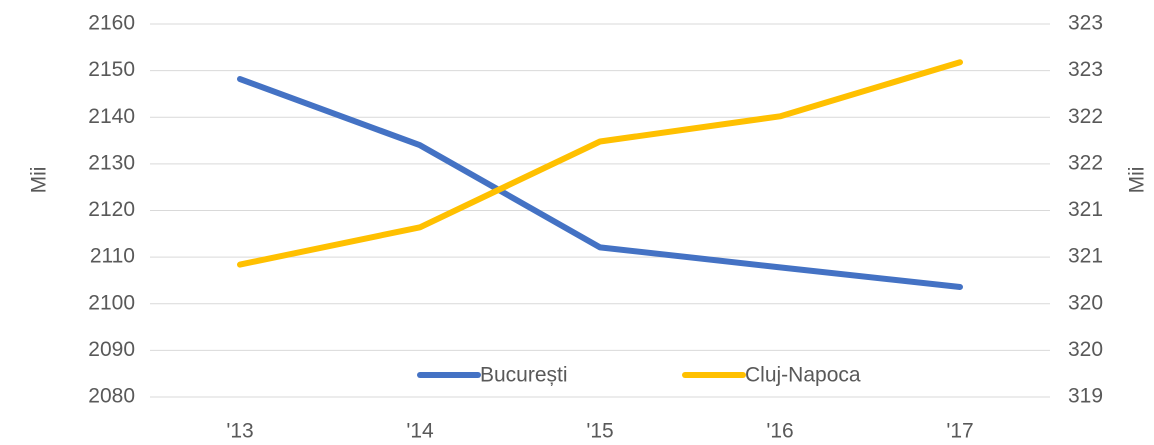 This screenshot has height=445, width=1154. I want to click on y2-axis-label: Mii, so click(1137, 180).